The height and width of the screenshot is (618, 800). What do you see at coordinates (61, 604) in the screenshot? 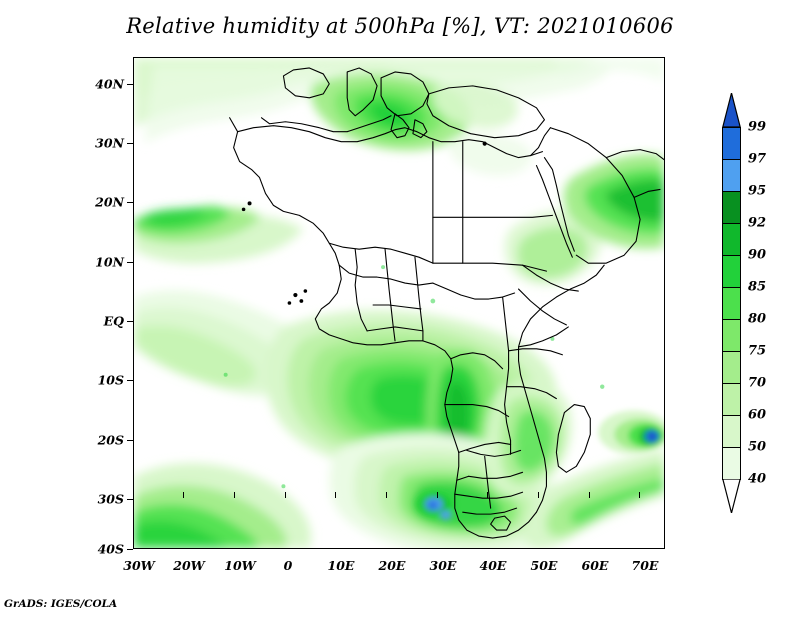
I see `credit-text: GrADS: IGES/COLA` at bounding box center [61, 604].